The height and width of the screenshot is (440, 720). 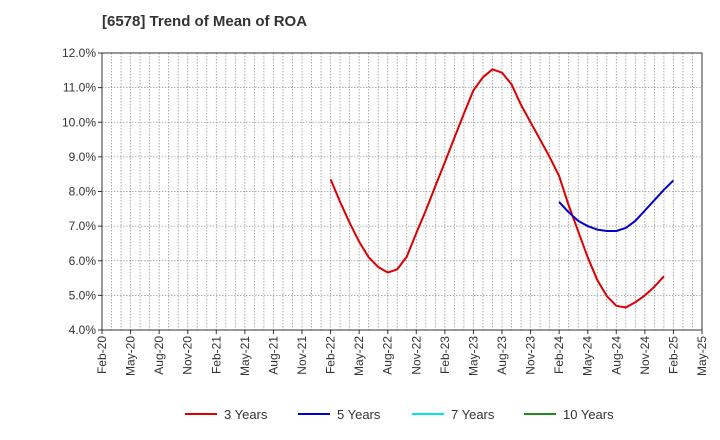 I want to click on y-tick-label: 4.0%, so click(x=83, y=330).